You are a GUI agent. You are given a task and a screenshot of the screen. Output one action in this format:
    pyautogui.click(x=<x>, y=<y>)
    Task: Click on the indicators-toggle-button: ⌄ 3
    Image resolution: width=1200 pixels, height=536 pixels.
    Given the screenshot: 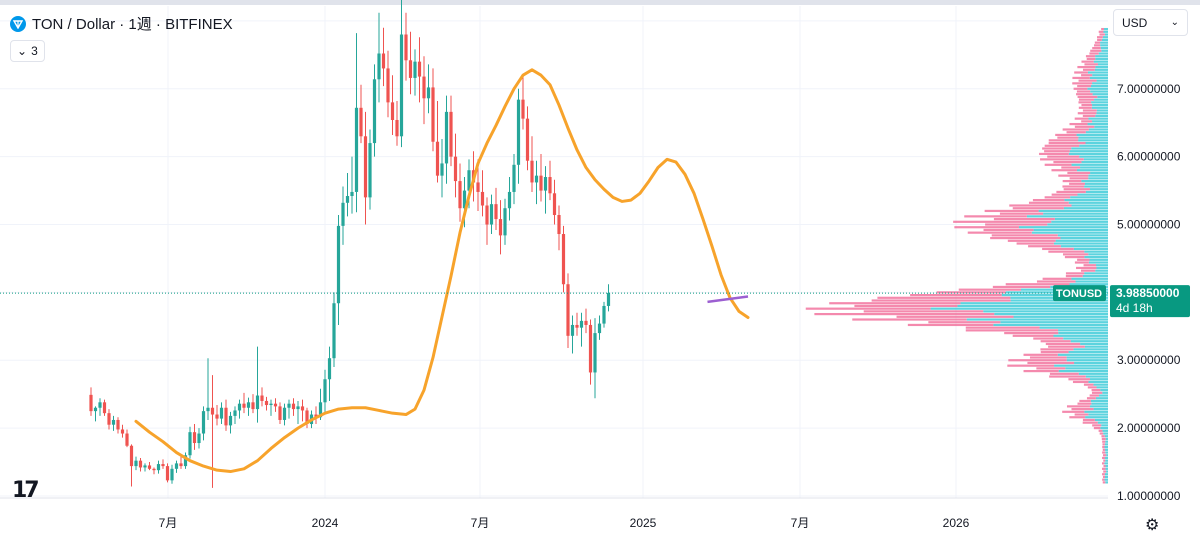 What is the action you would take?
    pyautogui.click(x=27, y=51)
    